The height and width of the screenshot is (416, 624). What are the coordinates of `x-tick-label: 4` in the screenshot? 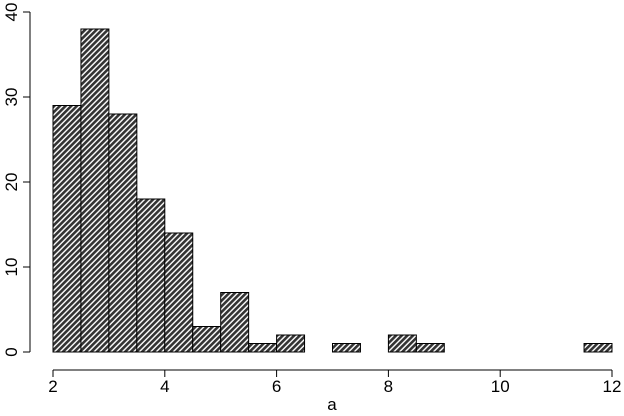 It's located at (164, 386).